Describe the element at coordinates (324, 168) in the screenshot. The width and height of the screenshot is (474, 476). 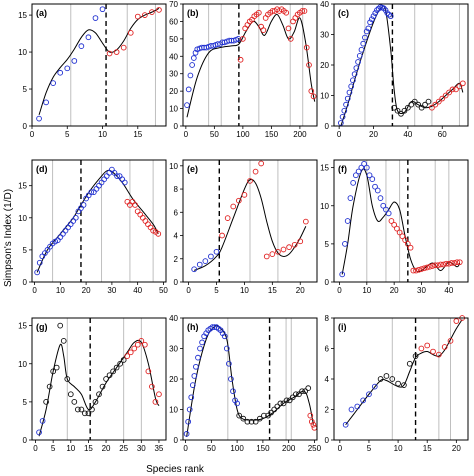
I see `y-tick-label: 15` at that location.